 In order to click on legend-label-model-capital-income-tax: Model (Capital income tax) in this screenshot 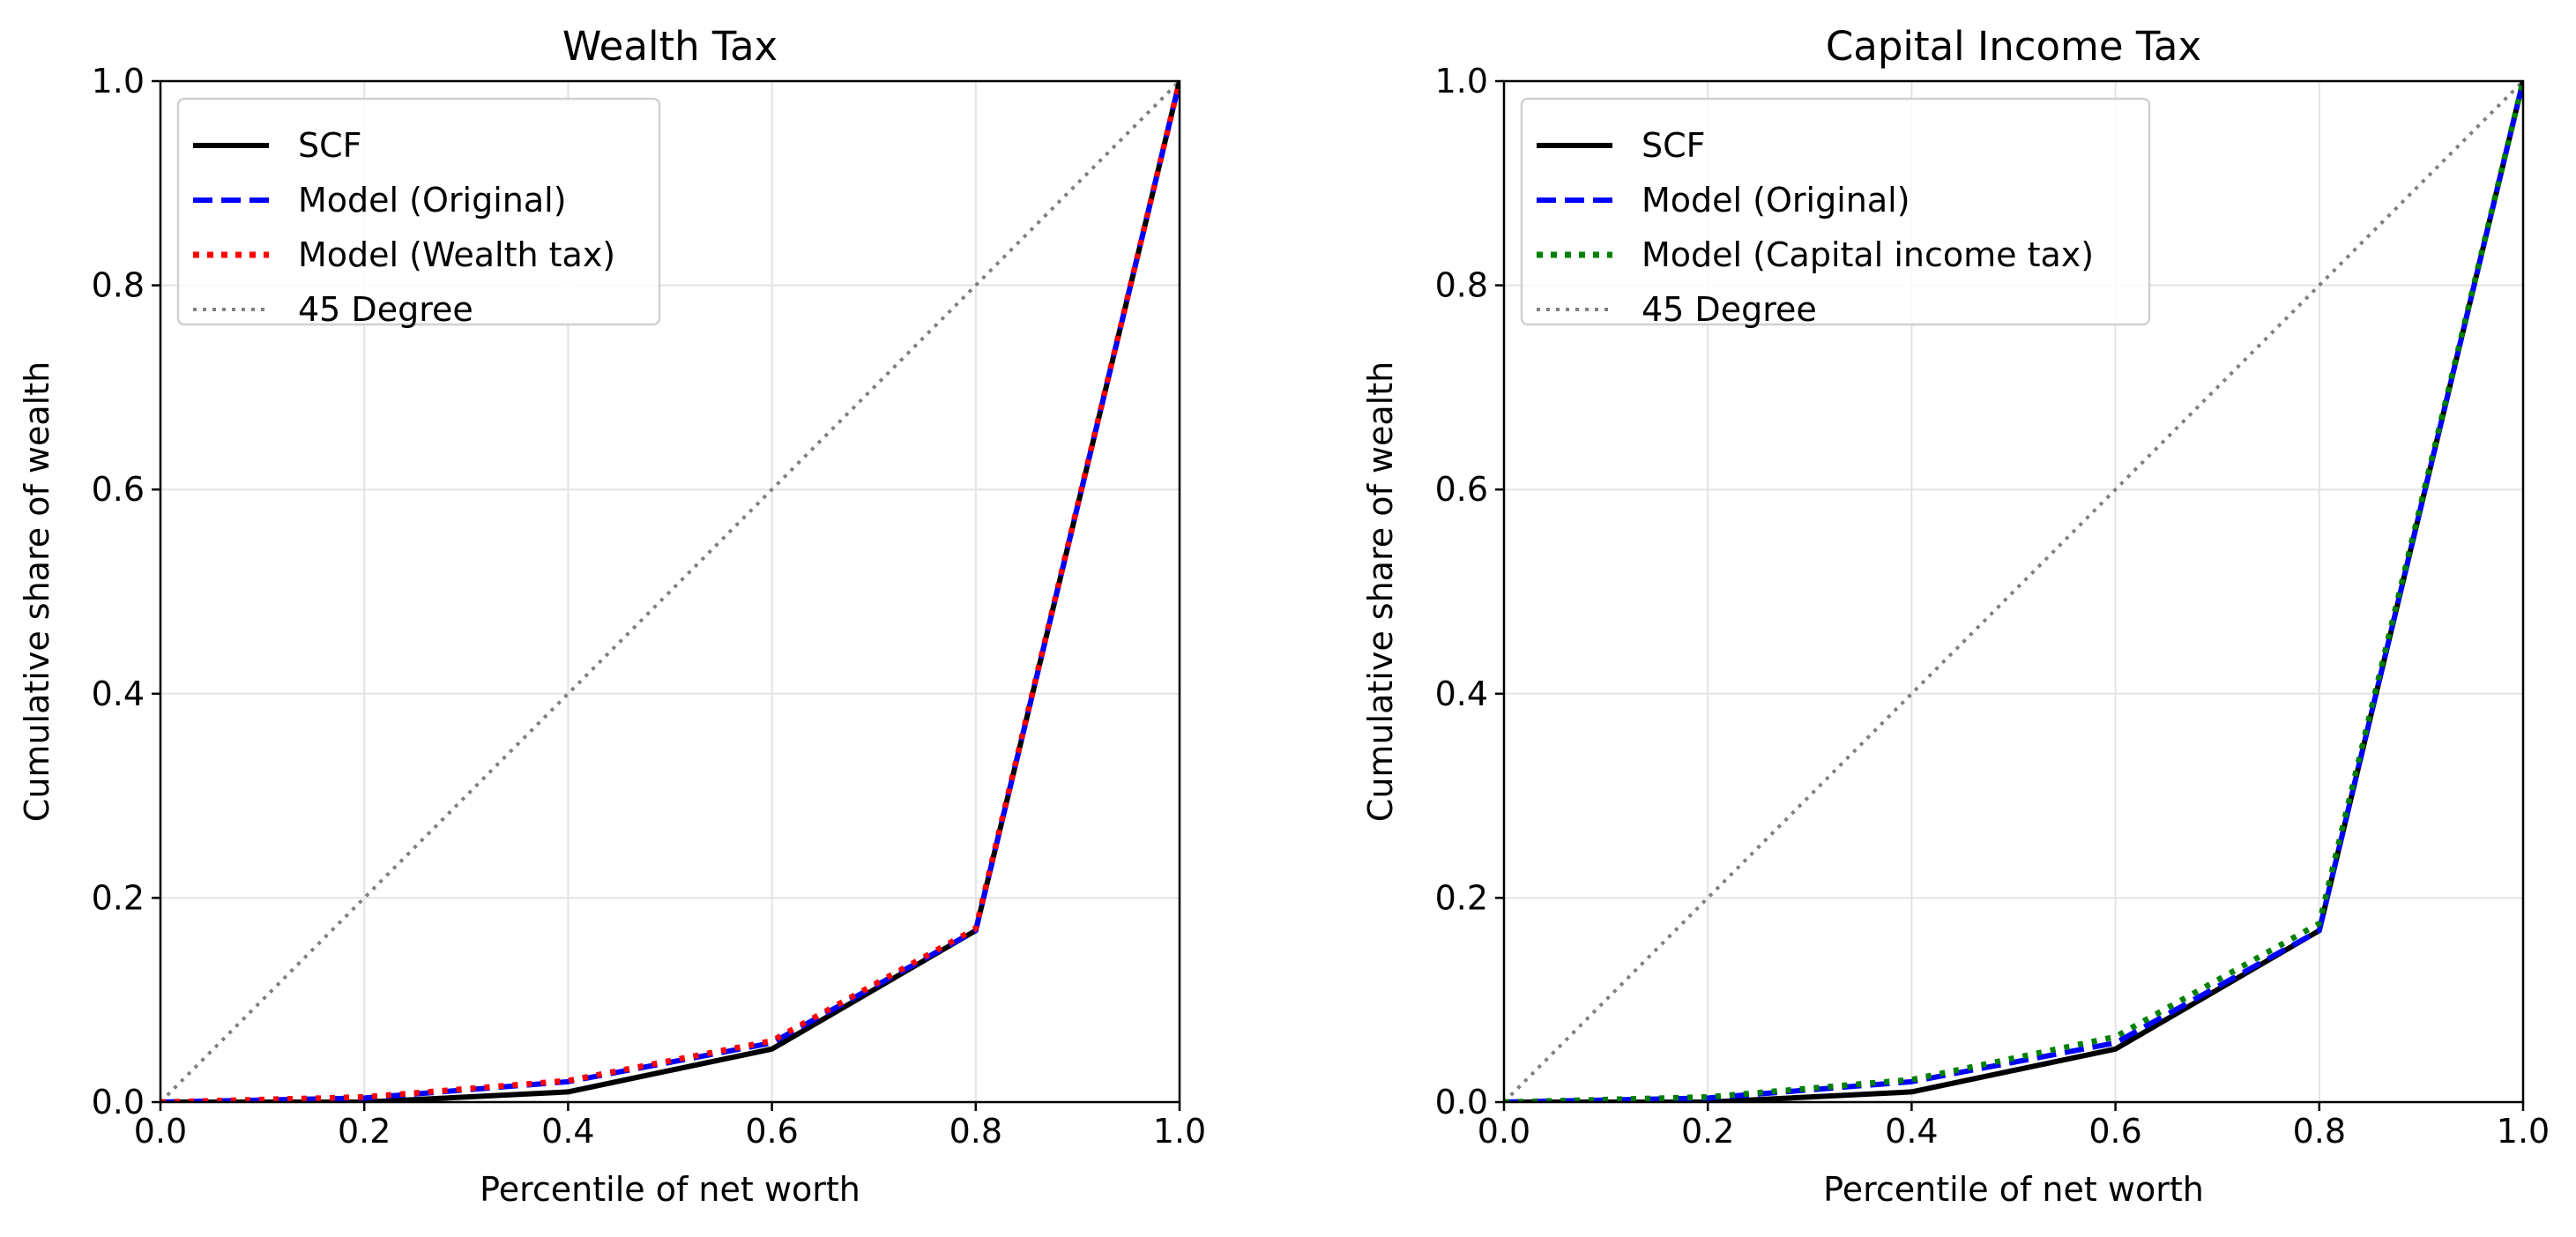, I will do `click(1868, 255)`.